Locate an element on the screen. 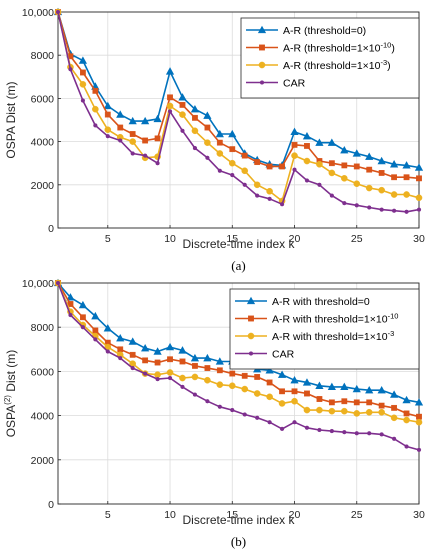 This screenshot has height=550, width=432. legend-label-part: -3 is located at coordinates (391, 333).